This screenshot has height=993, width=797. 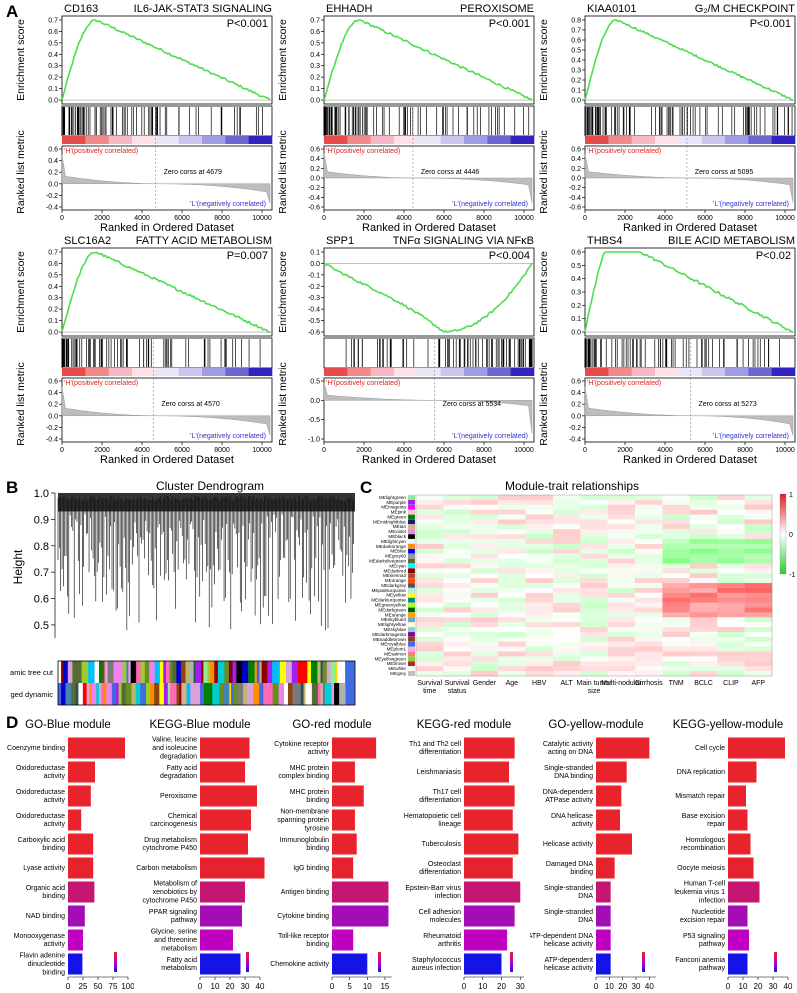 What do you see at coordinates (594, 683) in the screenshot?
I see `trait-label: Main tumor` at bounding box center [594, 683].